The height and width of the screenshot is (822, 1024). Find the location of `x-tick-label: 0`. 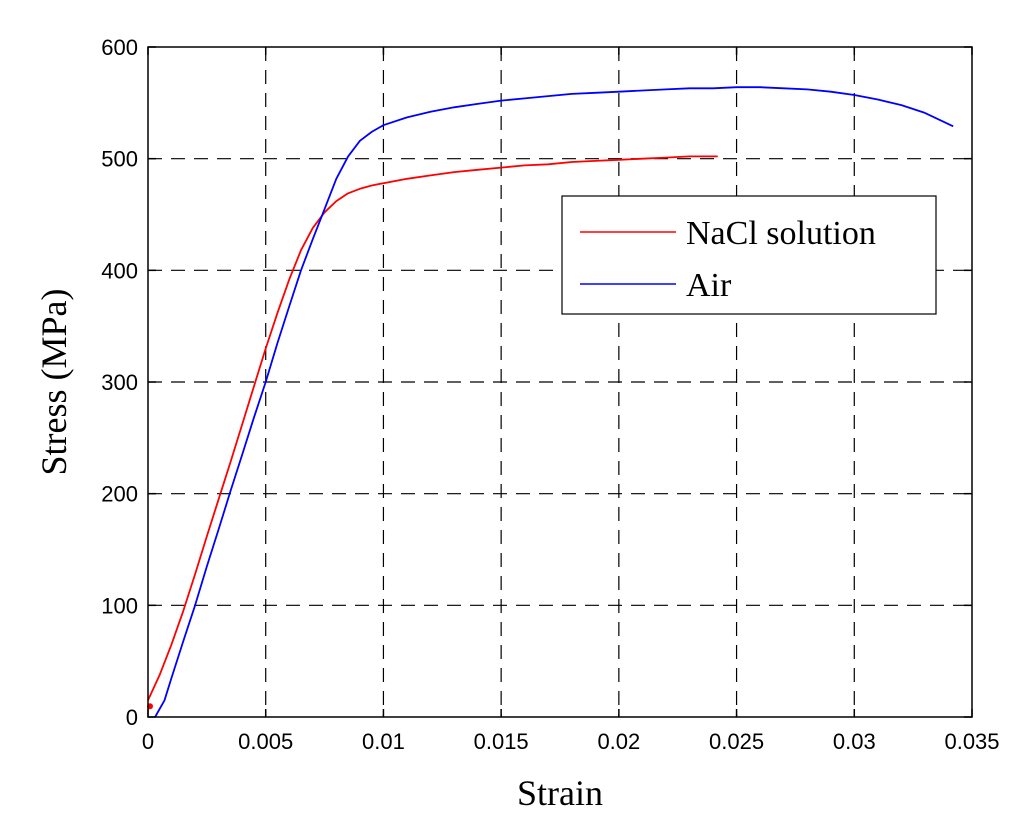

x-tick-label: 0 is located at coordinates (148, 741).